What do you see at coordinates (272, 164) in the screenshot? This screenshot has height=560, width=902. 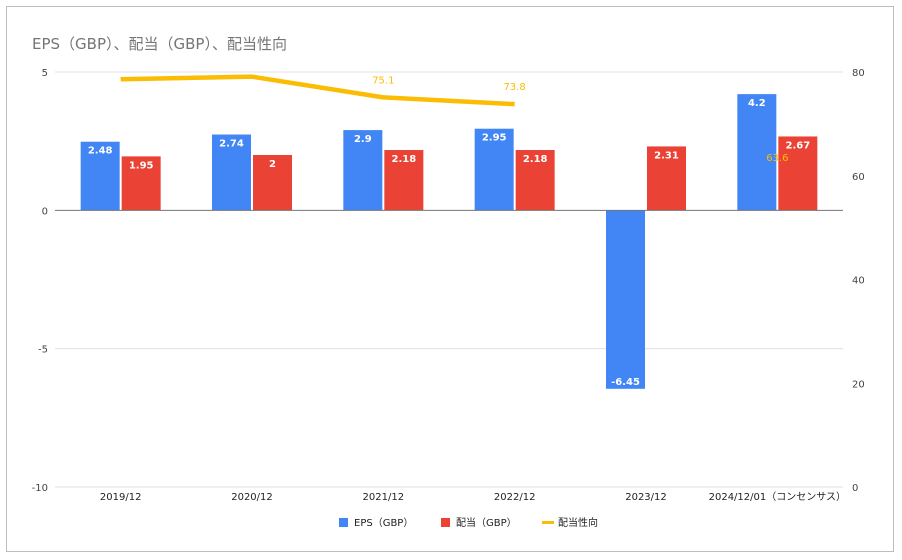 I see `bar-data-label: 2` at bounding box center [272, 164].